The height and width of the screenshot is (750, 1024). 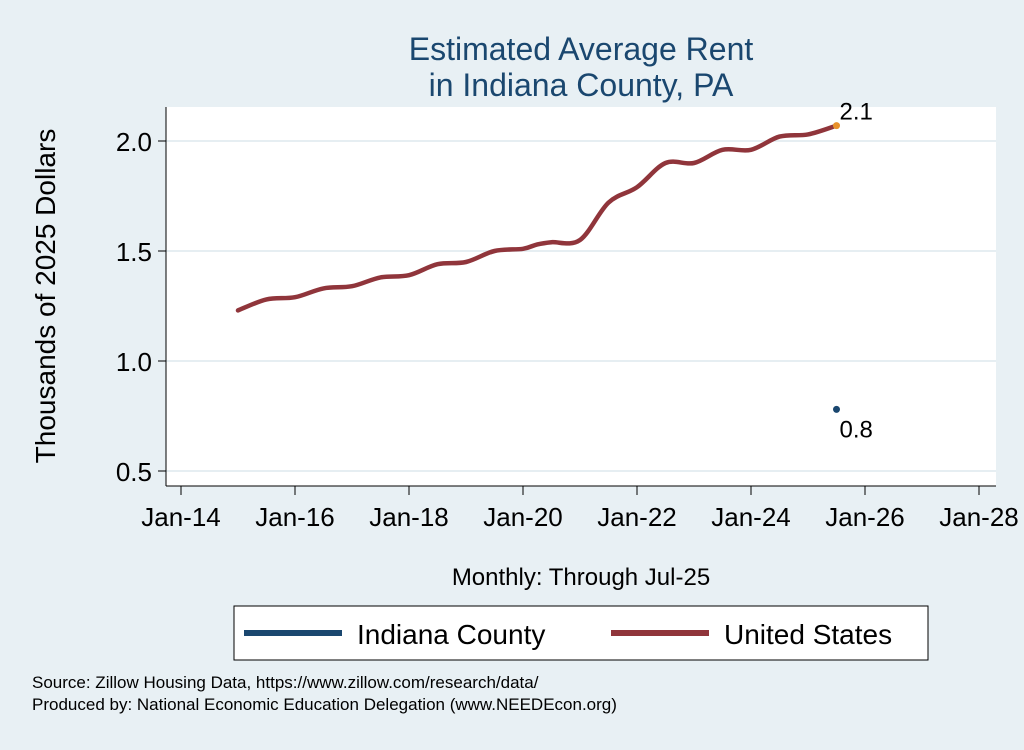 I want to click on y-tick-label: 1.5, so click(x=134, y=252).